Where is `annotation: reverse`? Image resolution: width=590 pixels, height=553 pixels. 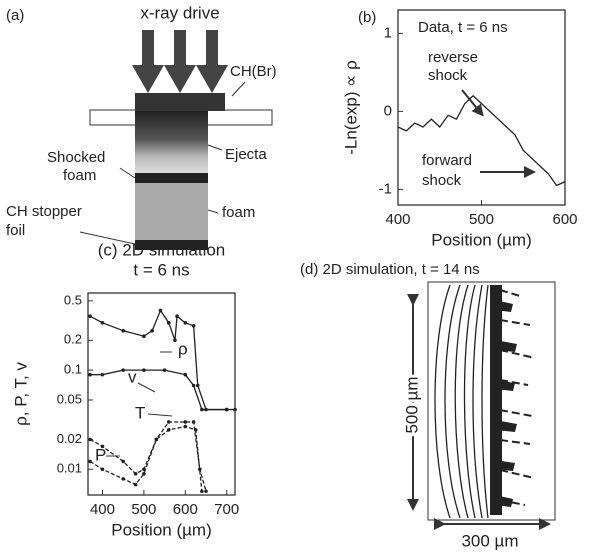
annotation: reverse is located at coordinates (453, 57).